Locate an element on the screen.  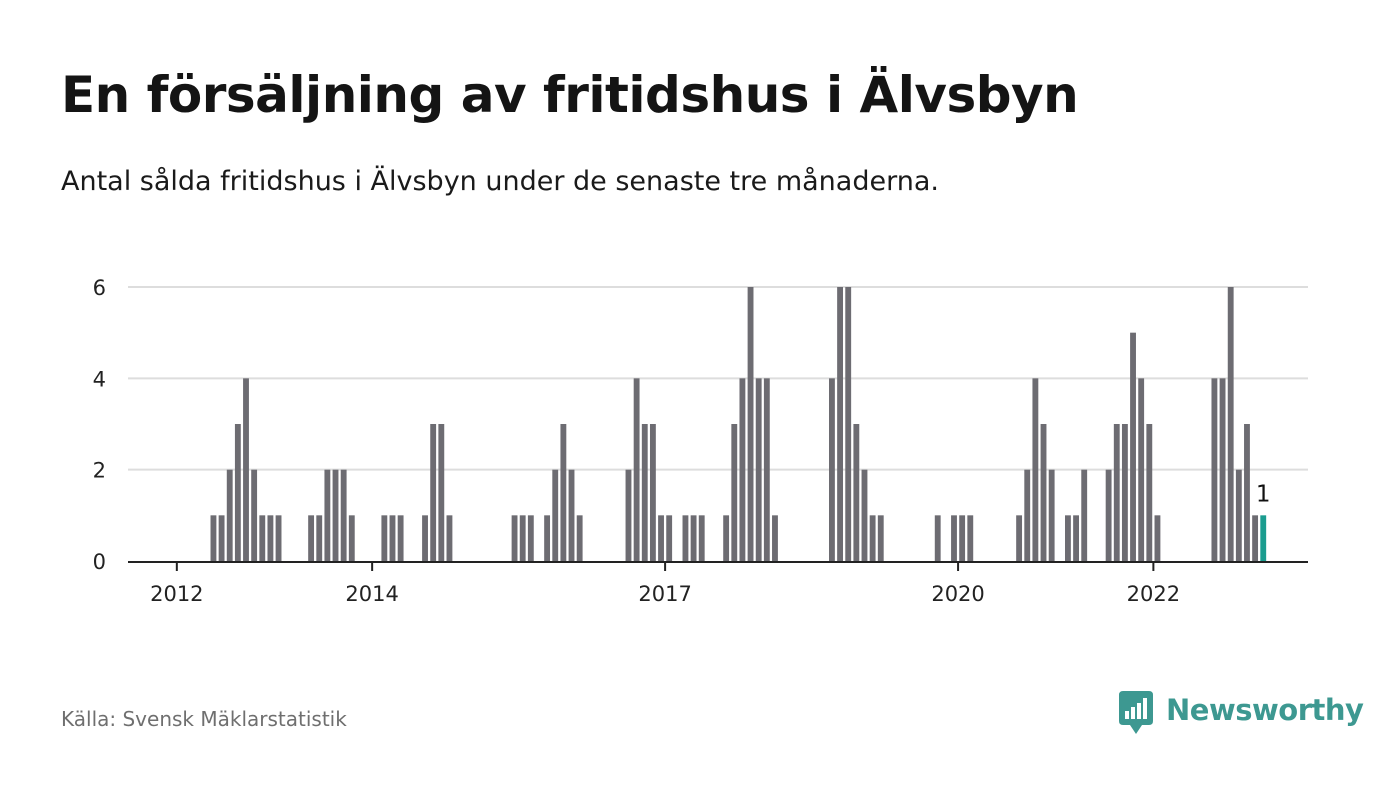
y-tick-label: 2 is located at coordinates (99, 471).